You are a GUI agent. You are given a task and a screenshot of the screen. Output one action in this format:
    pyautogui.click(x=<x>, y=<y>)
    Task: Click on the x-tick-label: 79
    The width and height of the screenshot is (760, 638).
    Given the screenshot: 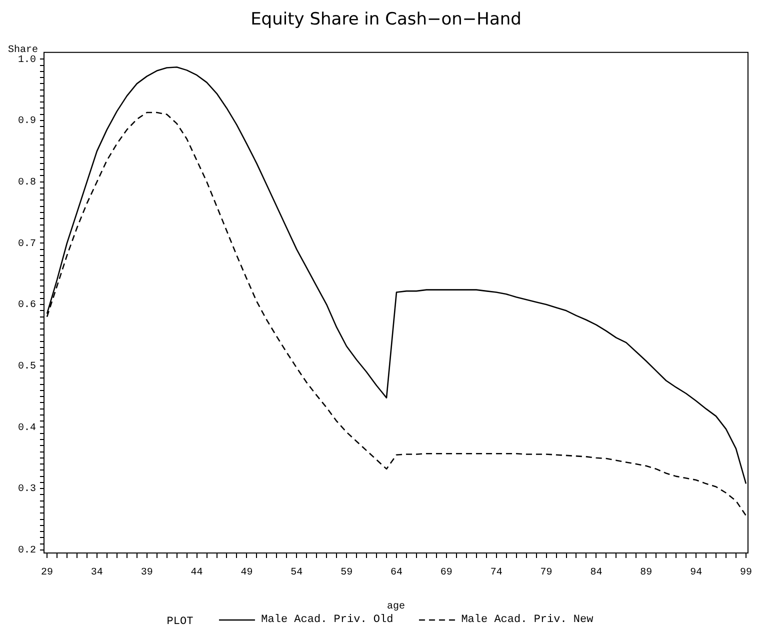 What is the action you would take?
    pyautogui.click(x=546, y=573)
    